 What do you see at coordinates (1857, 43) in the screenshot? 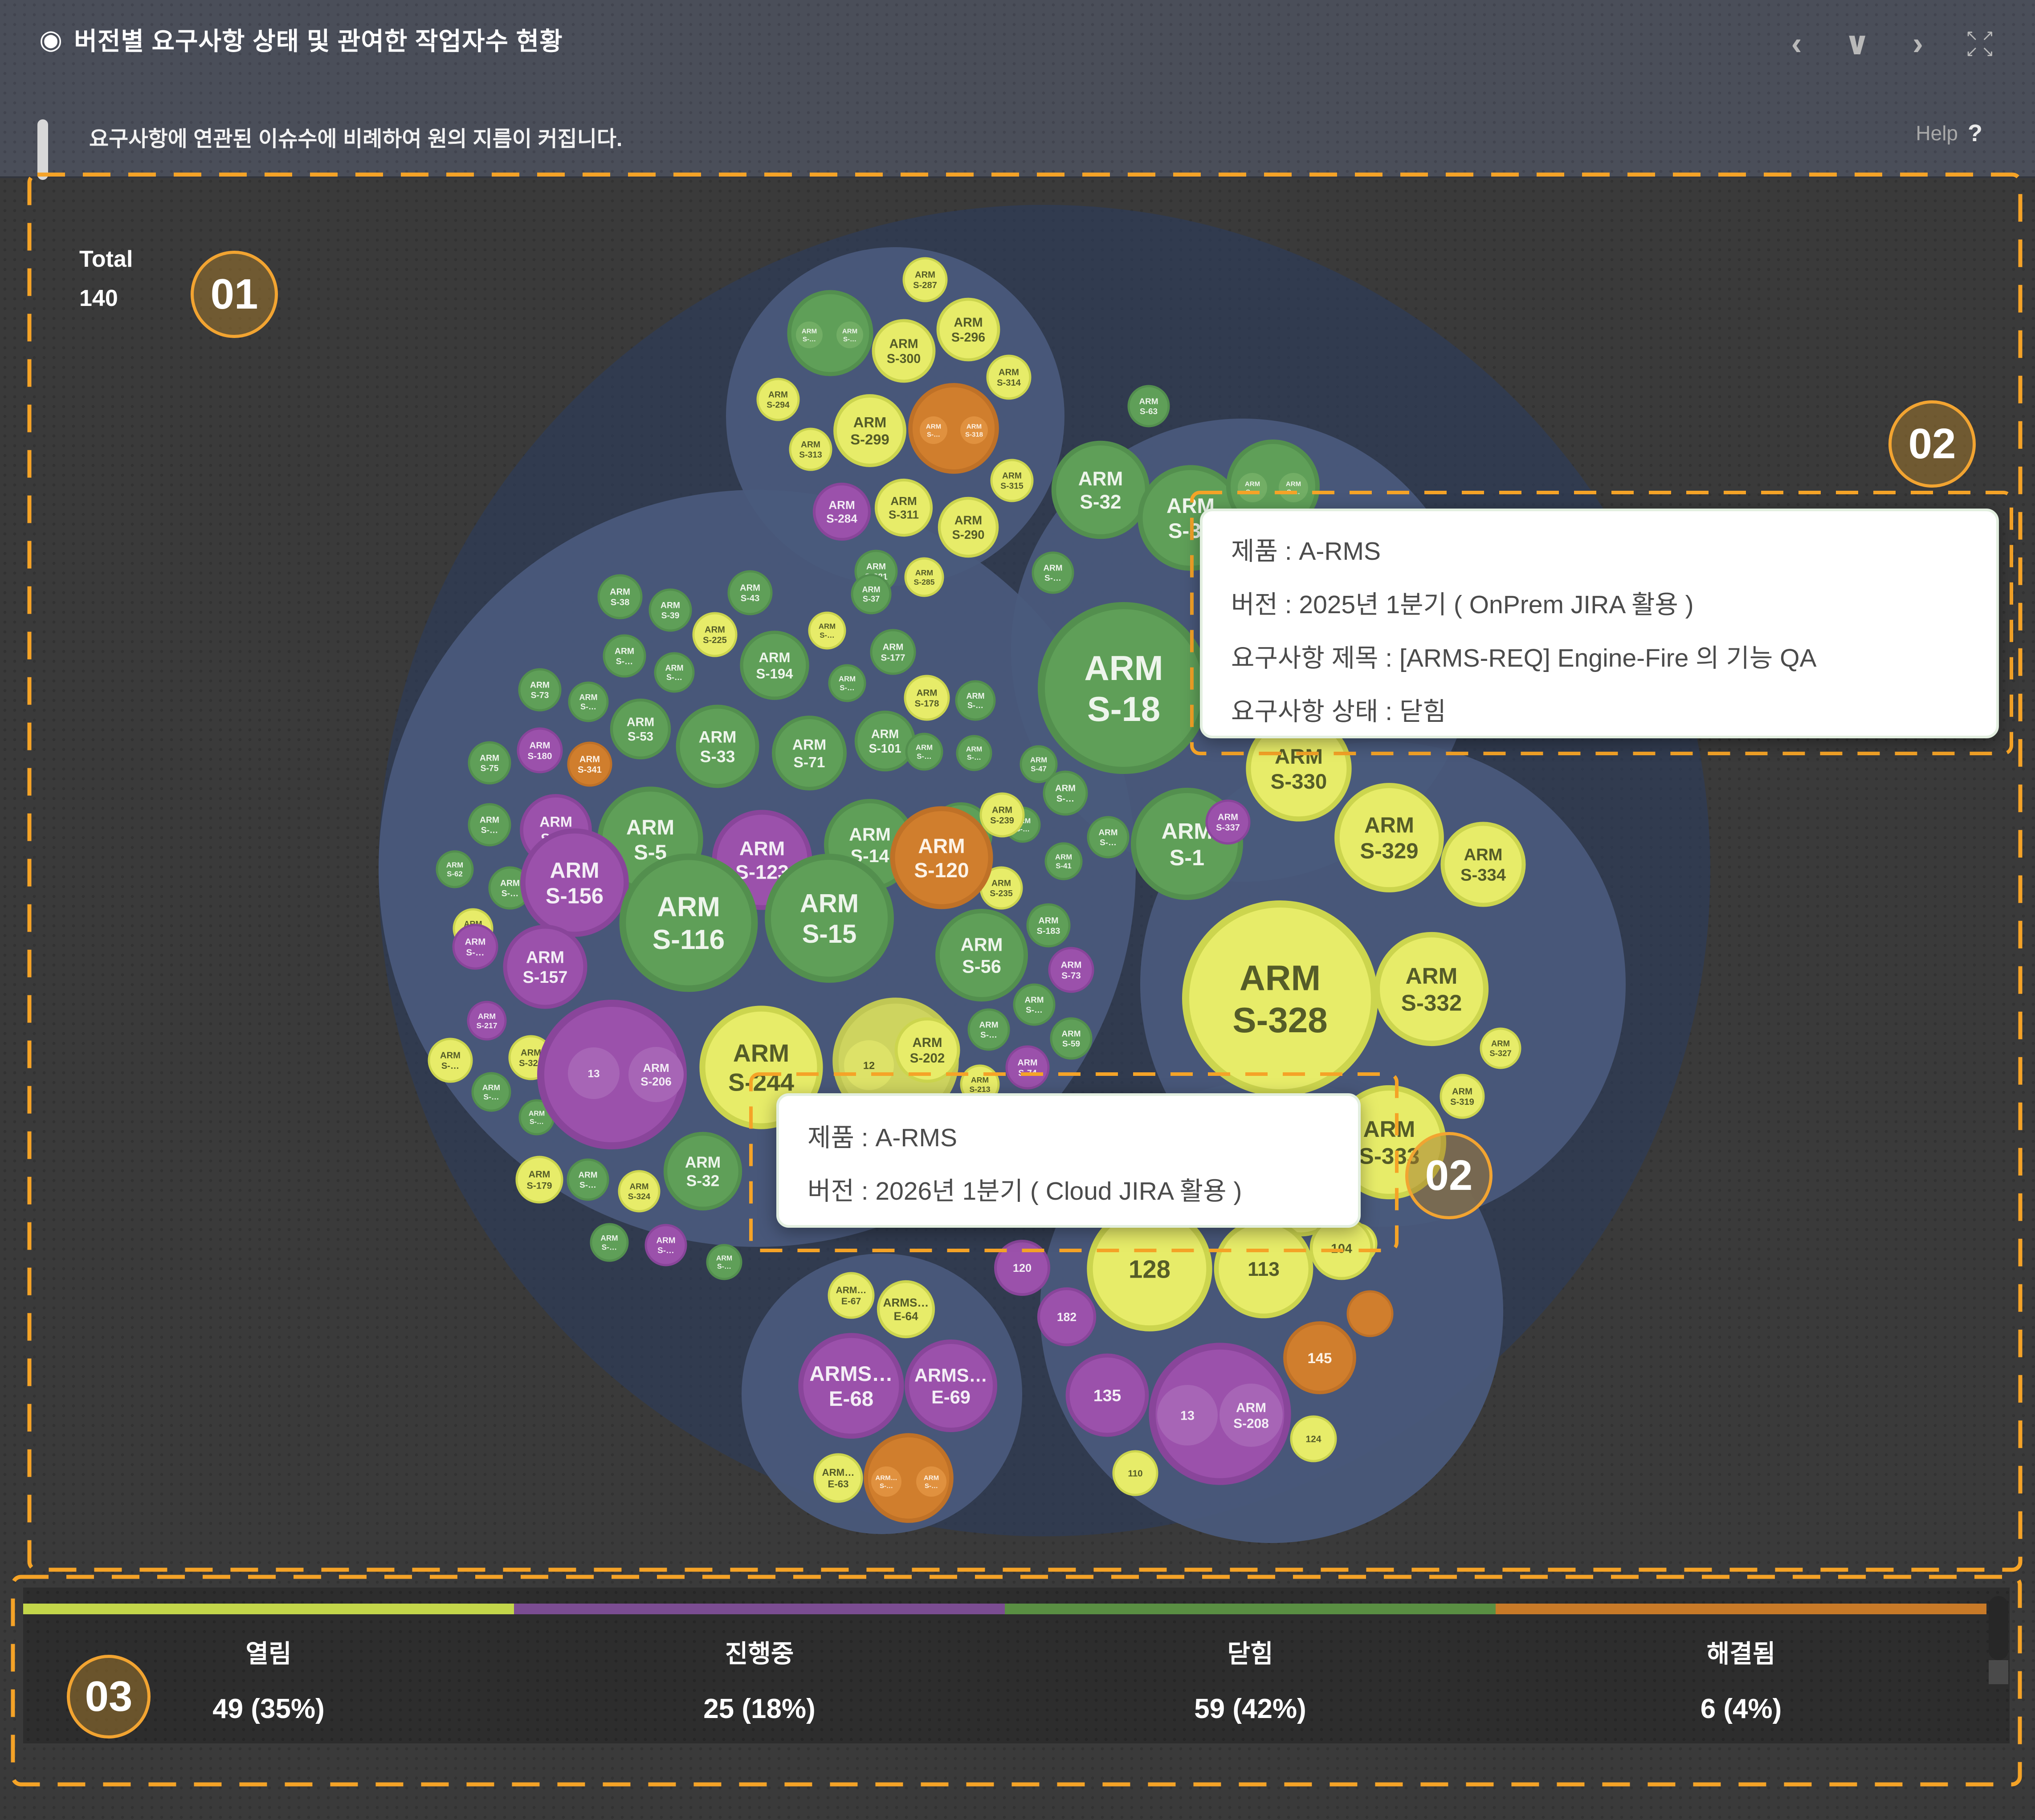
I see `chevron-down-icon: ∨` at bounding box center [1857, 43].